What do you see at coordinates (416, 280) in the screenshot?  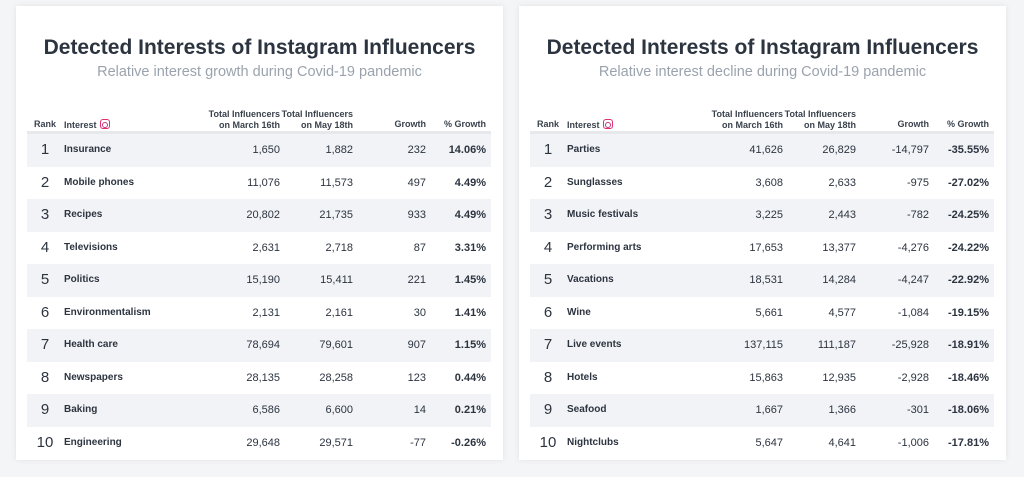 I see `cell-growth: 221` at bounding box center [416, 280].